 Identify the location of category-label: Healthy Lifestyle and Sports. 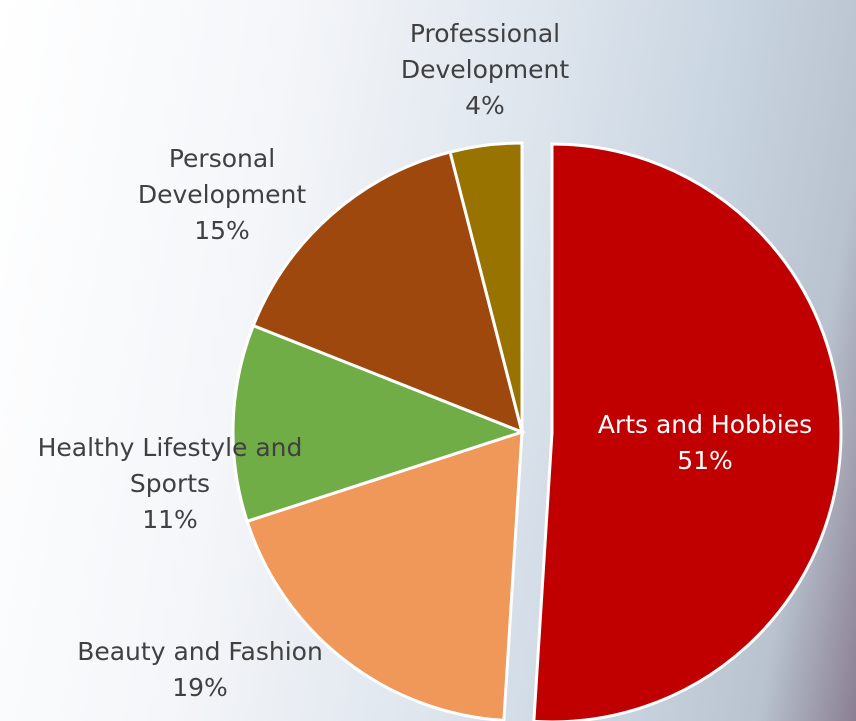
(170, 465).